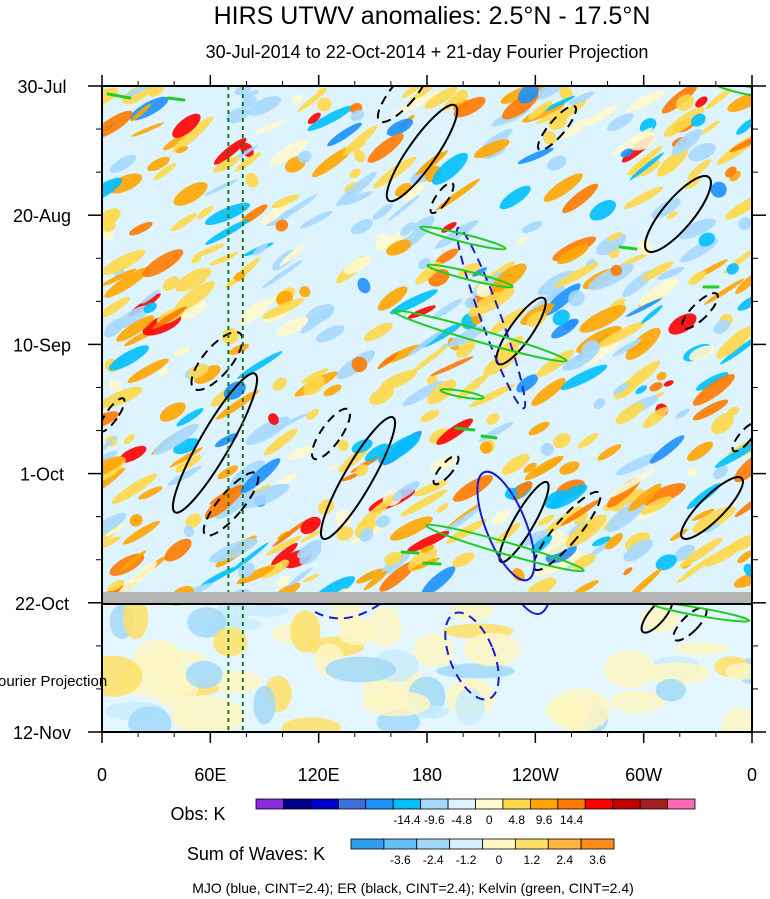 Image resolution: width=770 pixels, height=899 pixels. Describe the element at coordinates (407, 820) in the screenshot. I see `obs-colorbar-tick-label: -14.4` at that location.